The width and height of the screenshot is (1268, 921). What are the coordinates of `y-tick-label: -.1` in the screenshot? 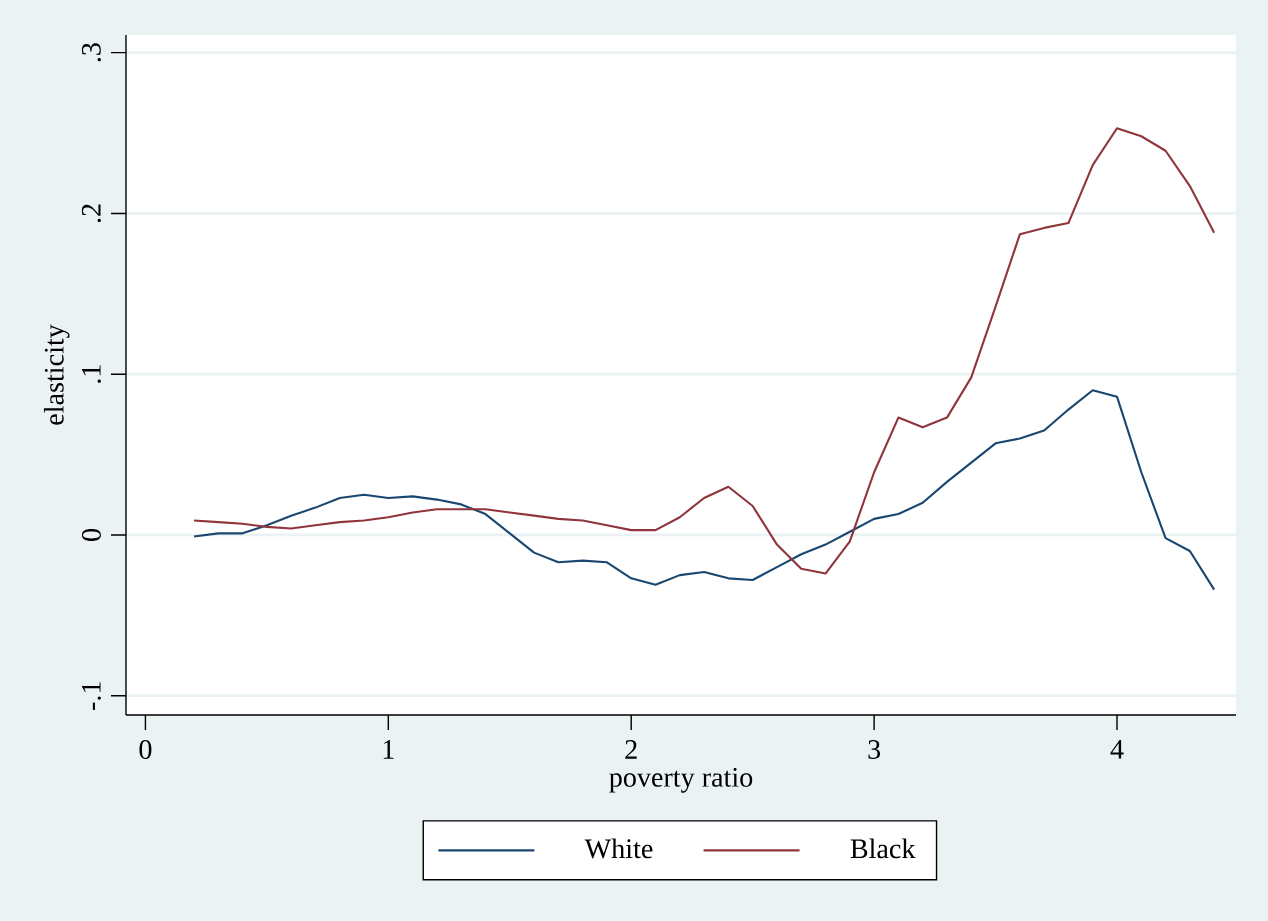 It's located at (91, 696).